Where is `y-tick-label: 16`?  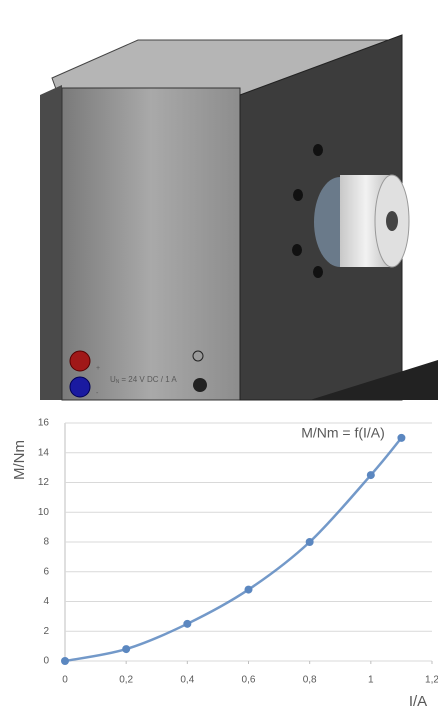 y-tick-label: 16 is located at coordinates (44, 423).